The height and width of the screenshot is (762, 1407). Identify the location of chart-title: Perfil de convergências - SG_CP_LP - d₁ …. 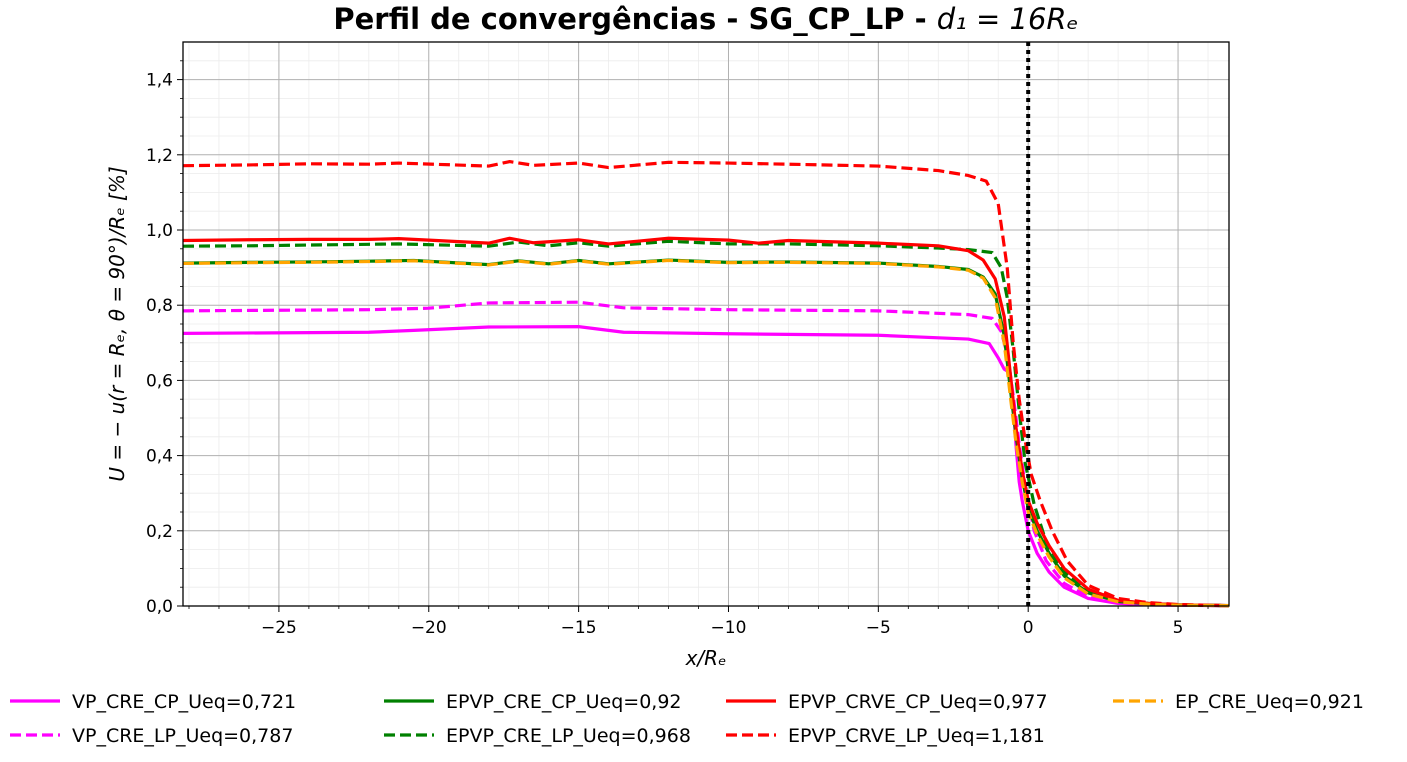
(705, 19).